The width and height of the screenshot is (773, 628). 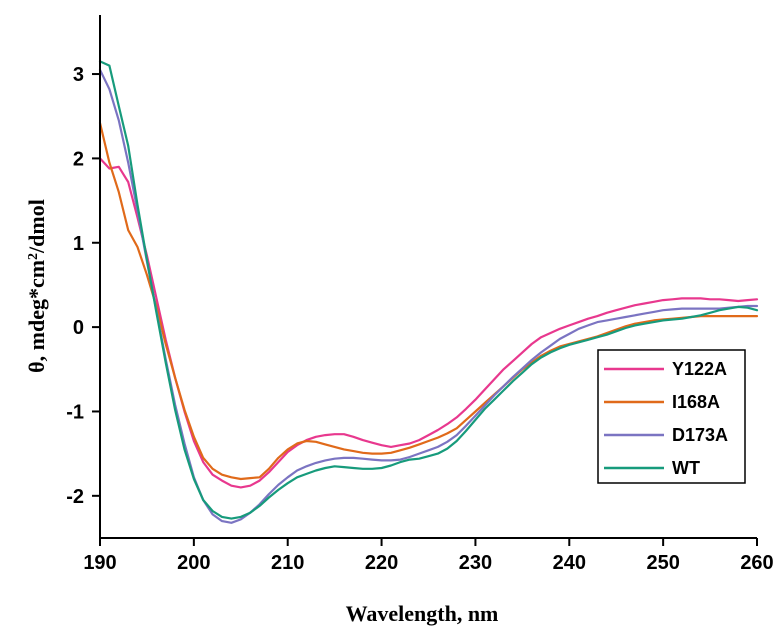 I want to click on y-axis-title-main: θ, mdeg*cm, so click(x=36, y=316).